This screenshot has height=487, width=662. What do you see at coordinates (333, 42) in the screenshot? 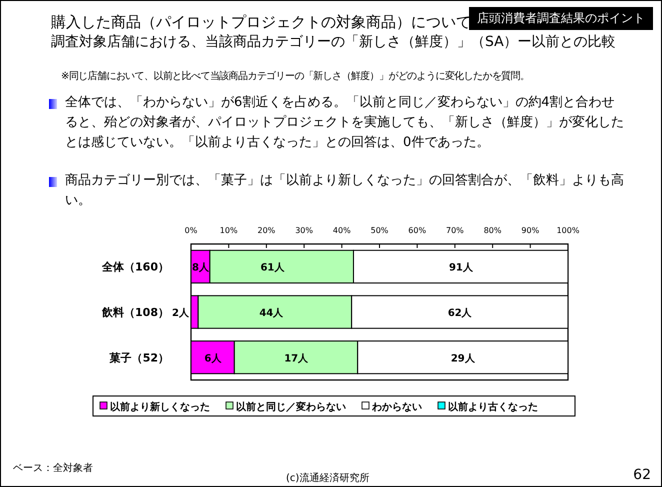
I see `chart-subtitle: 調査対象店舗における、当該商品カテゴリーの「新しさ（鮮度）」（SA）ー以前との比較` at bounding box center [333, 42].